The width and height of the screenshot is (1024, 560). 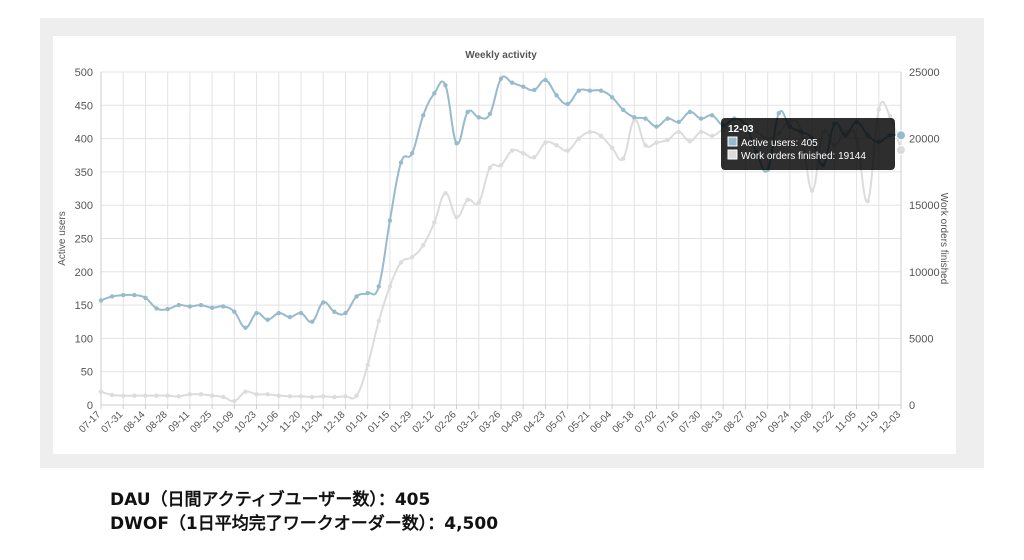 I want to click on y-tick-label-left: 0, so click(x=90, y=406).